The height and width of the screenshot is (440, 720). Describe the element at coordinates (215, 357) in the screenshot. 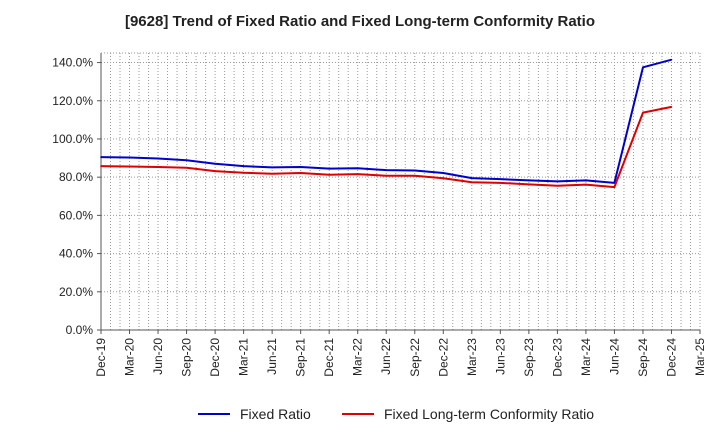

I see `x-tick-label: Dec-20` at that location.